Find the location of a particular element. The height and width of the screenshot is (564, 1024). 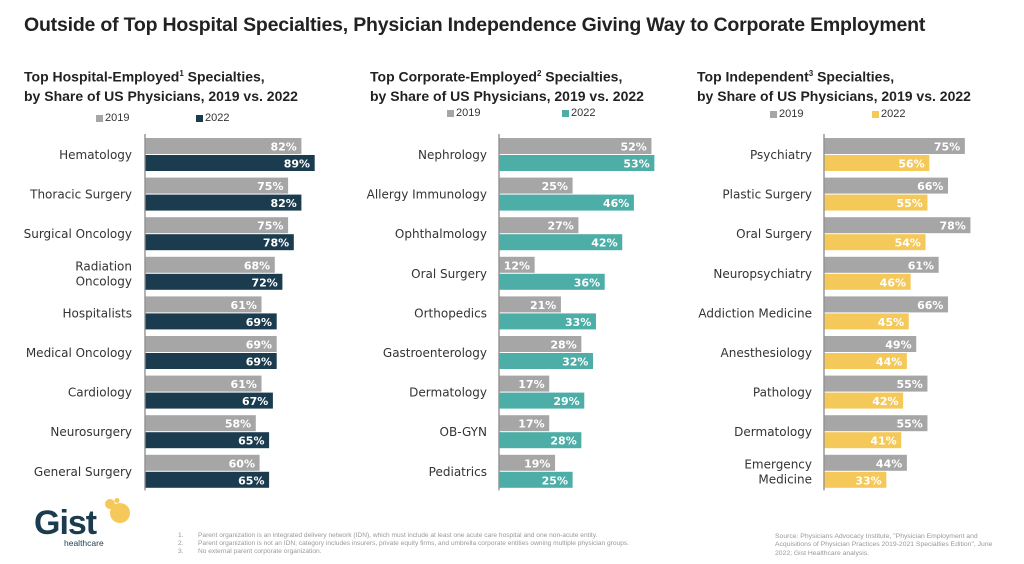

category-label: Neurosurgery is located at coordinates (91, 432).